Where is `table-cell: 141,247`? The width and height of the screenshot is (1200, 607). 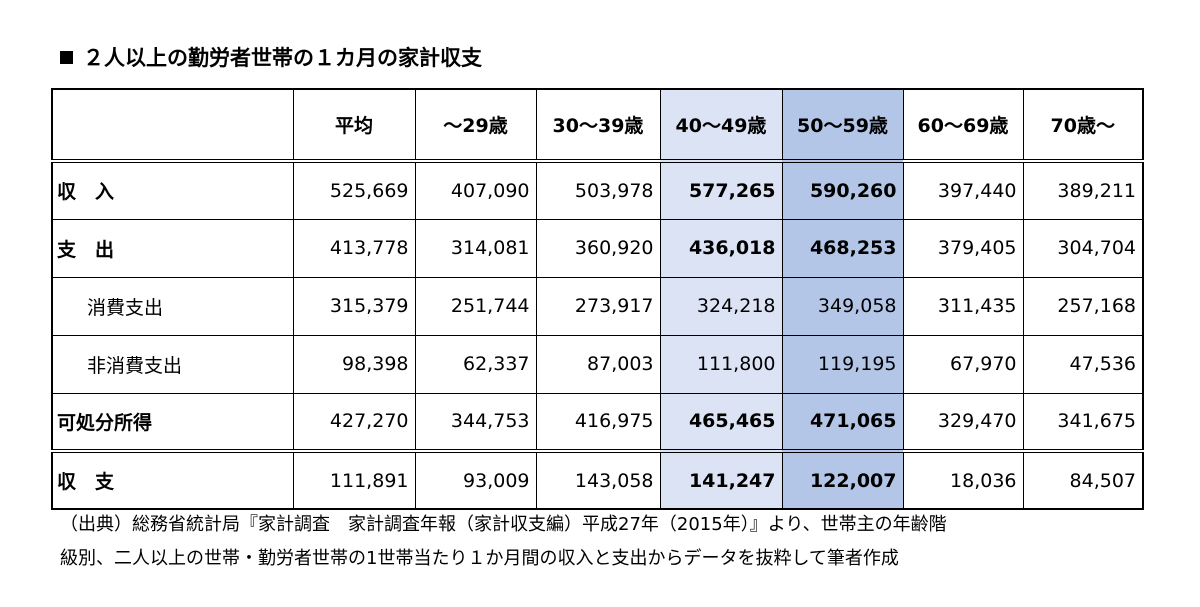
table-cell: 141,247 is located at coordinates (721, 479).